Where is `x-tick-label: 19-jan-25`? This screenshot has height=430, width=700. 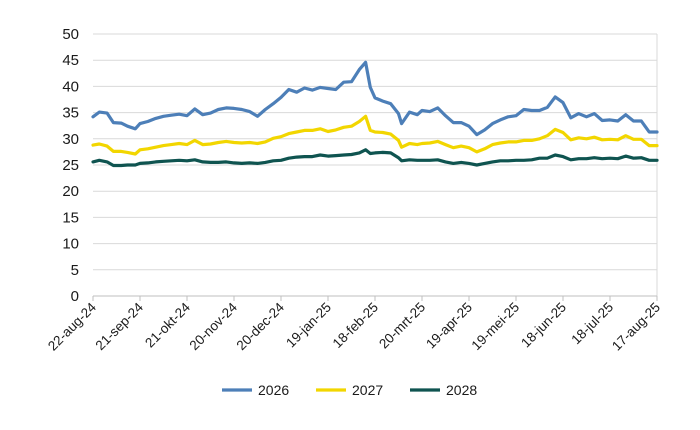
x-tick-label: 19-jan-25 is located at coordinates (308, 325).